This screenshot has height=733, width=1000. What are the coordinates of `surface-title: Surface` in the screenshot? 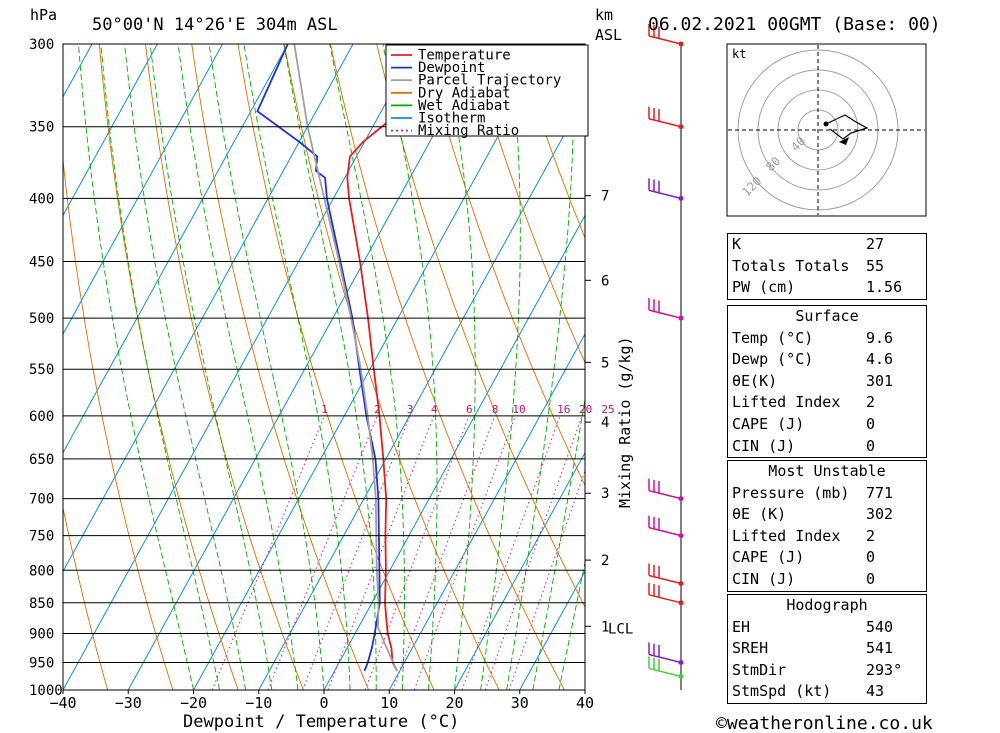 It's located at (827, 316).